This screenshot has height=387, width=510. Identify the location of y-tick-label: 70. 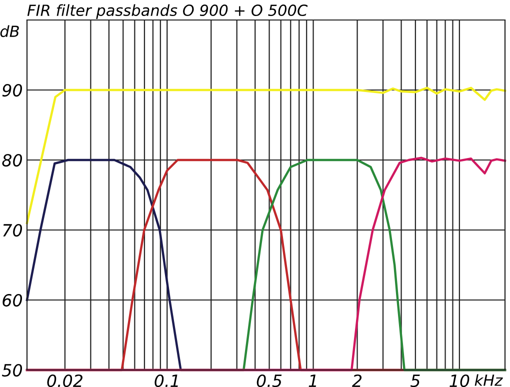
(12, 230).